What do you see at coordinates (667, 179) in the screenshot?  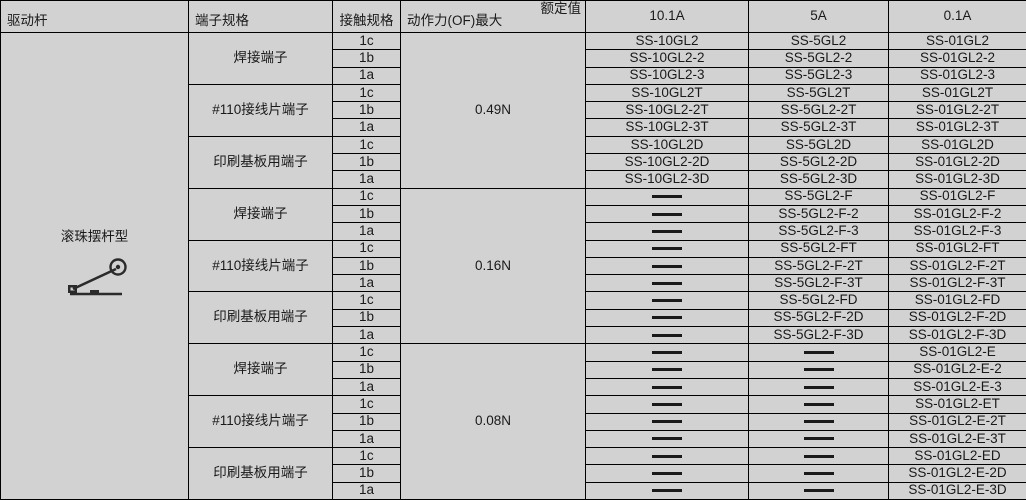 I see `model-number-cell: SS-10GL2-3D` at bounding box center [667, 179].